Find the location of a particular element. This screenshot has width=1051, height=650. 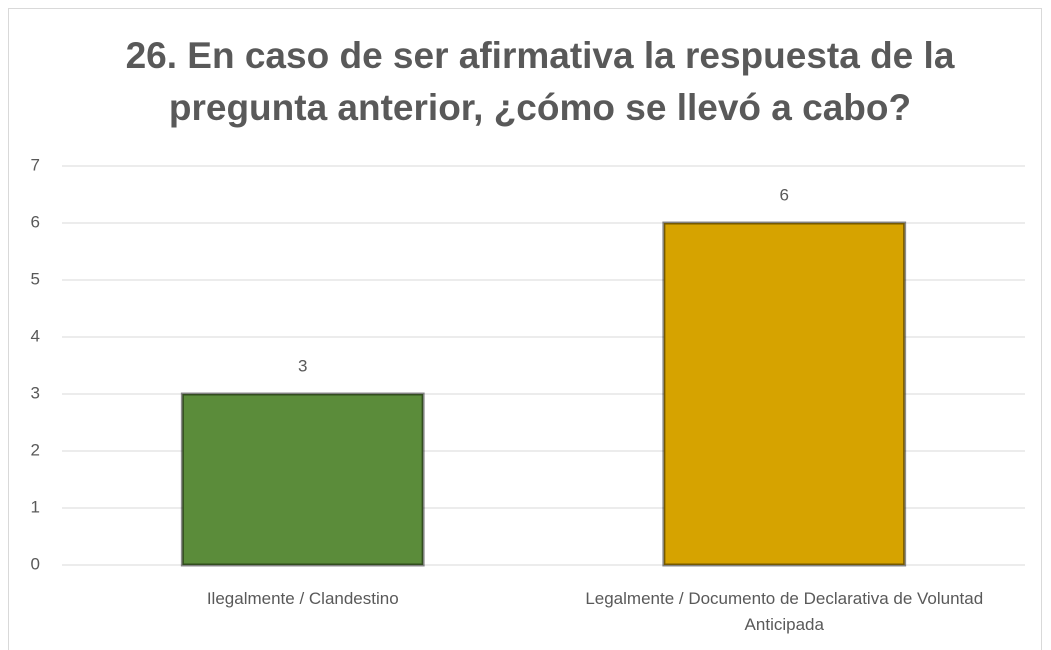

y-tick-label: 1 is located at coordinates (35, 506).